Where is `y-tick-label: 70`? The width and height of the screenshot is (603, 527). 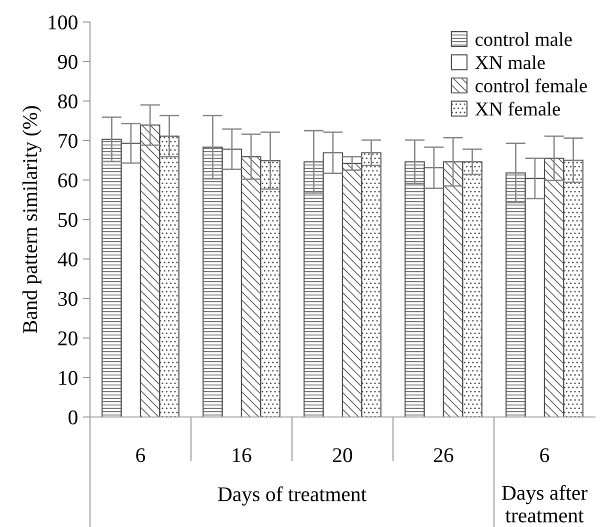 y-tick-label: 70 is located at coordinates (68, 141).